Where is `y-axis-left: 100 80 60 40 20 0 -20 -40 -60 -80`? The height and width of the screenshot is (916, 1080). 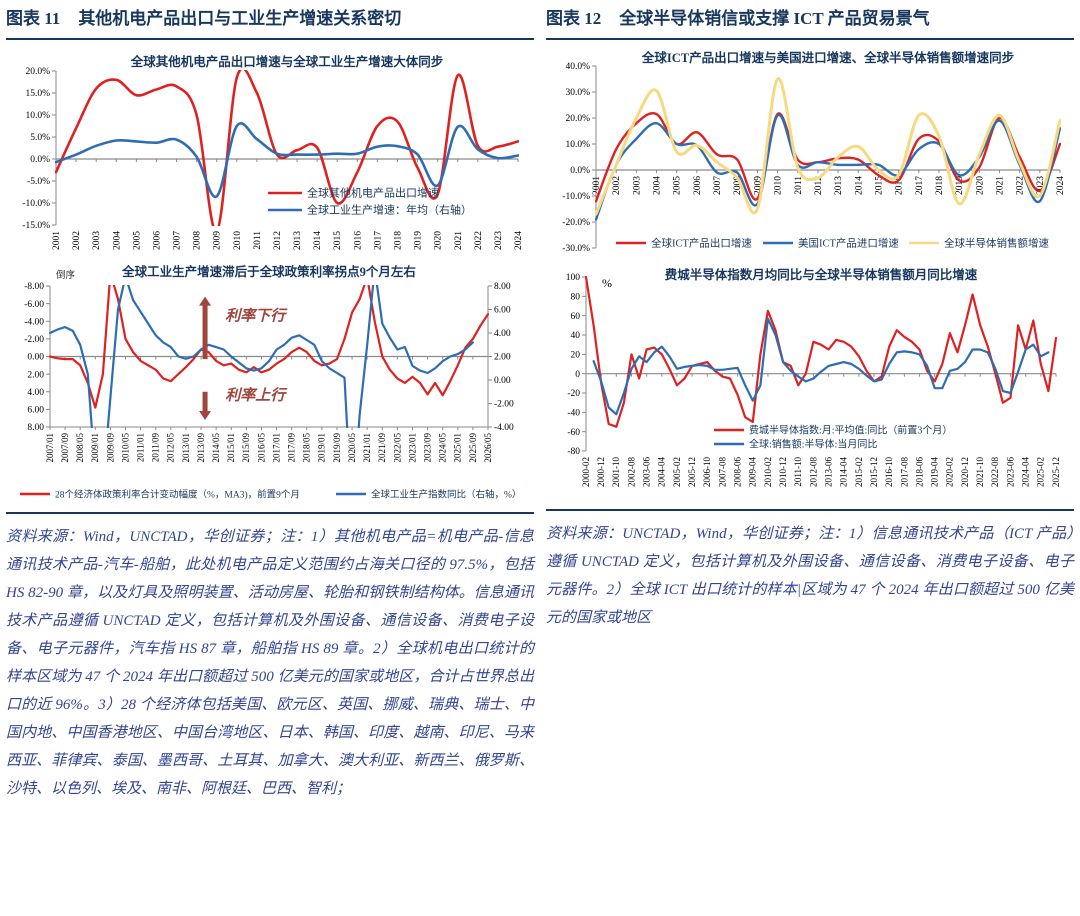
y-axis-left: 100 80 60 40 20 0 -20 -40 -60 -80 is located at coordinates (576, 365).